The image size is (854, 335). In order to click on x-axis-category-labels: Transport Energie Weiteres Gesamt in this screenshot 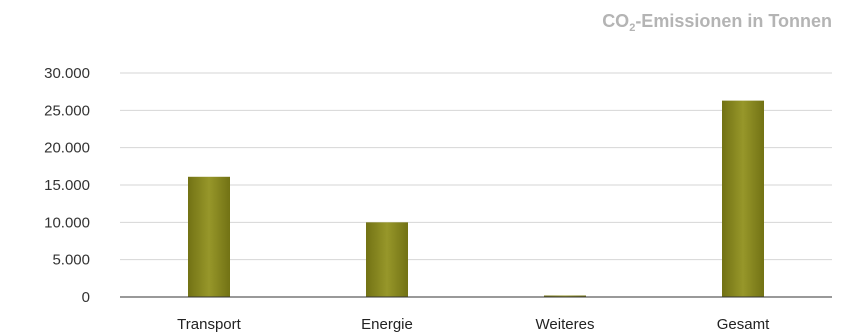, I will do `click(473, 324)`.